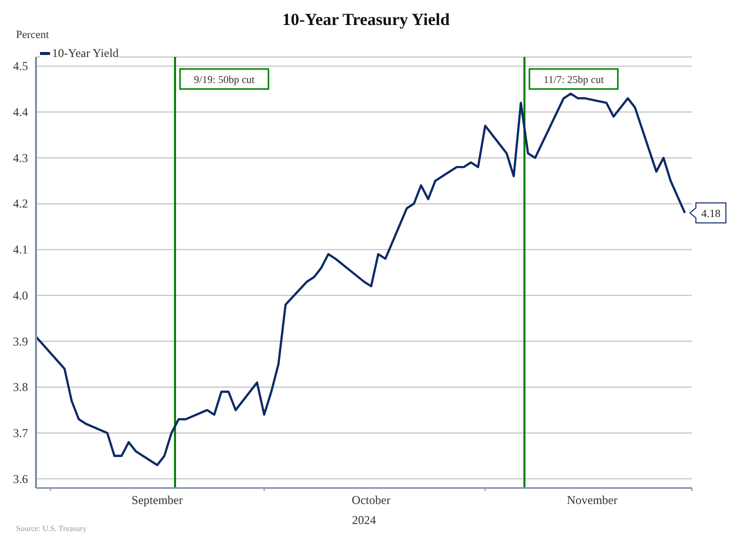  What do you see at coordinates (366, 20) in the screenshot?
I see `chart-title: 10-Year Treasury Yield` at bounding box center [366, 20].